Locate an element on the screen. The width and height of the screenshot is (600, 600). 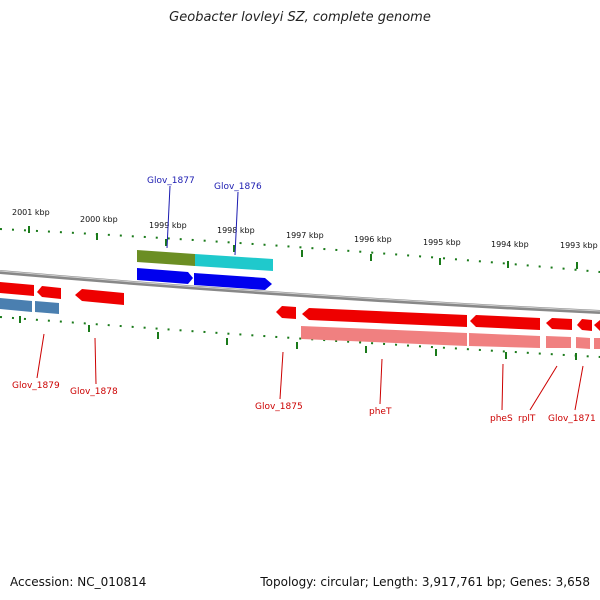
cds-rplt is located at coordinates (559, 324).